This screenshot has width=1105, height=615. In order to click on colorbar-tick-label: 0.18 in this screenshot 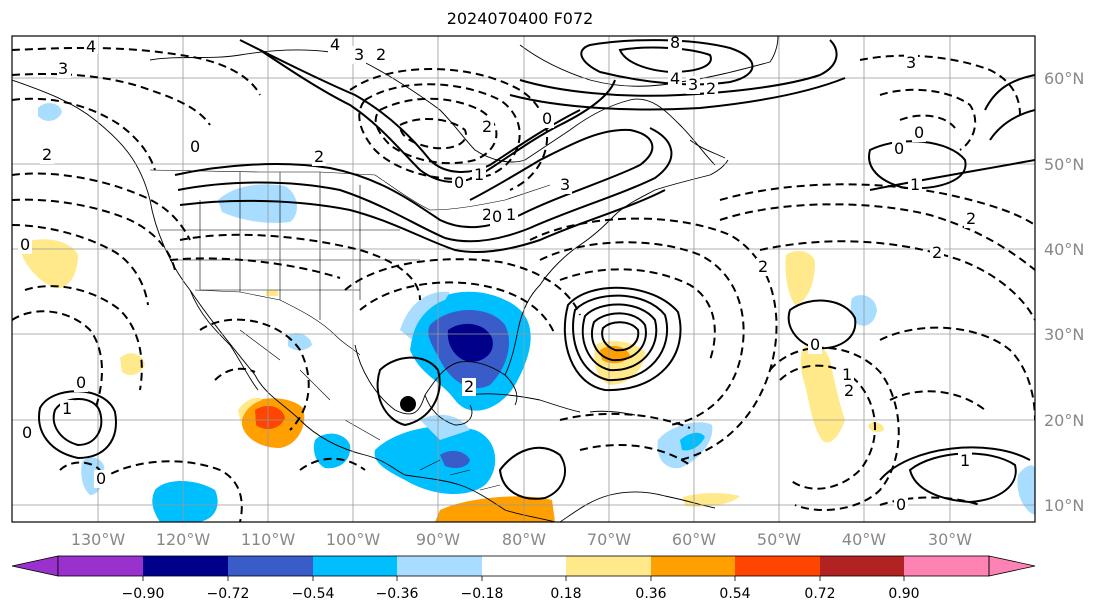, I will do `click(565, 594)`.